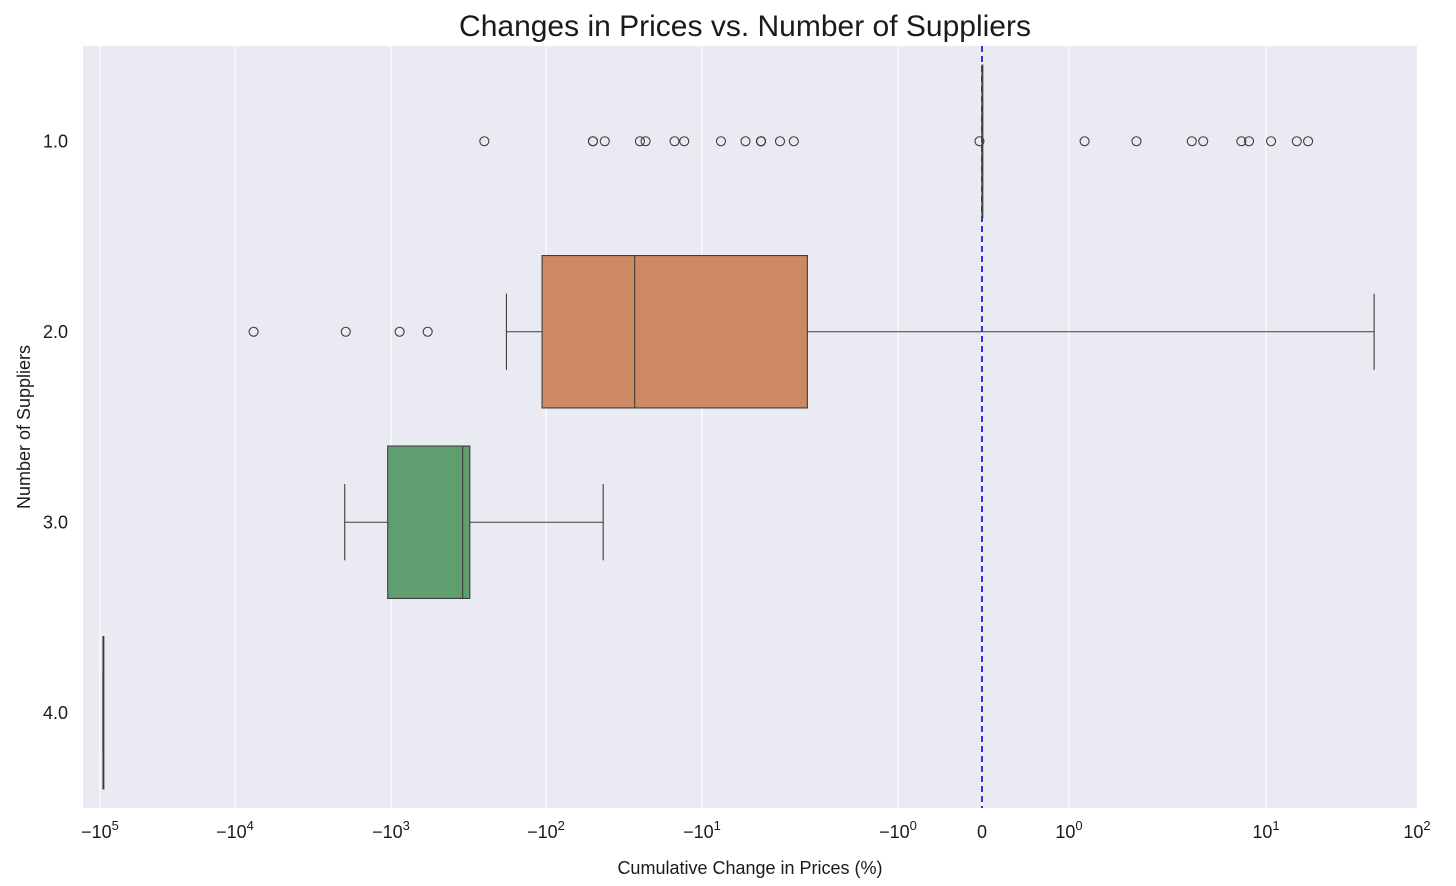 This screenshot has width=1456, height=886. What do you see at coordinates (1265, 830) in the screenshot?
I see `x-tick-label: 10¹` at bounding box center [1265, 830].